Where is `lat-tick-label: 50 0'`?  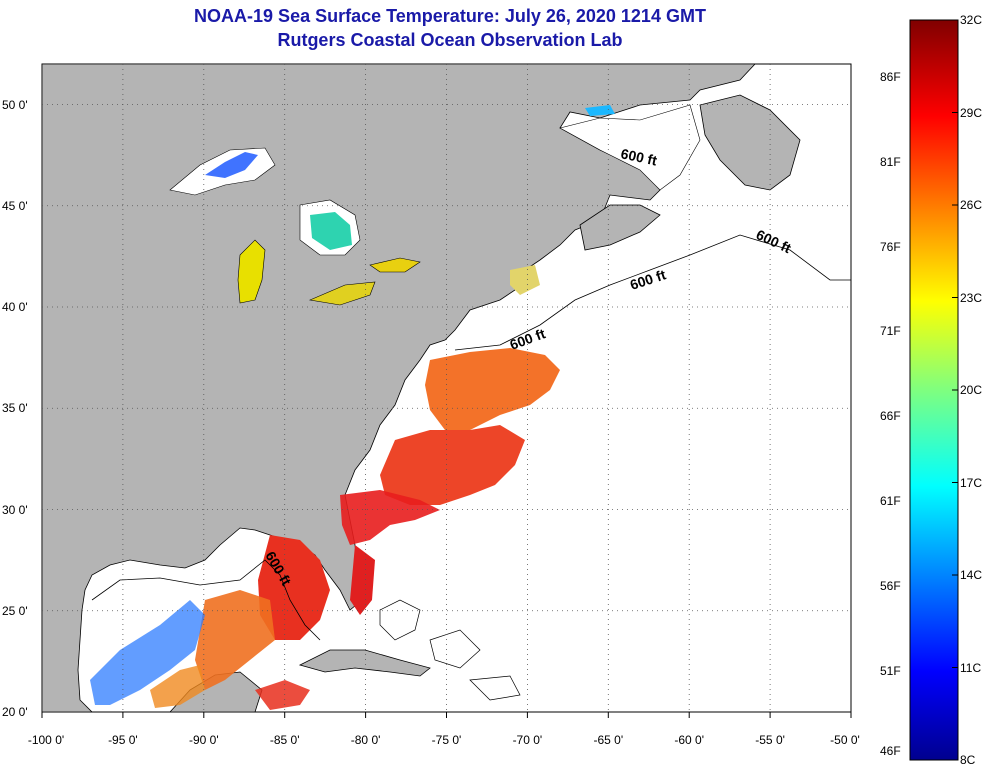
lat-tick-label: 50 0' is located at coordinates (15, 104).